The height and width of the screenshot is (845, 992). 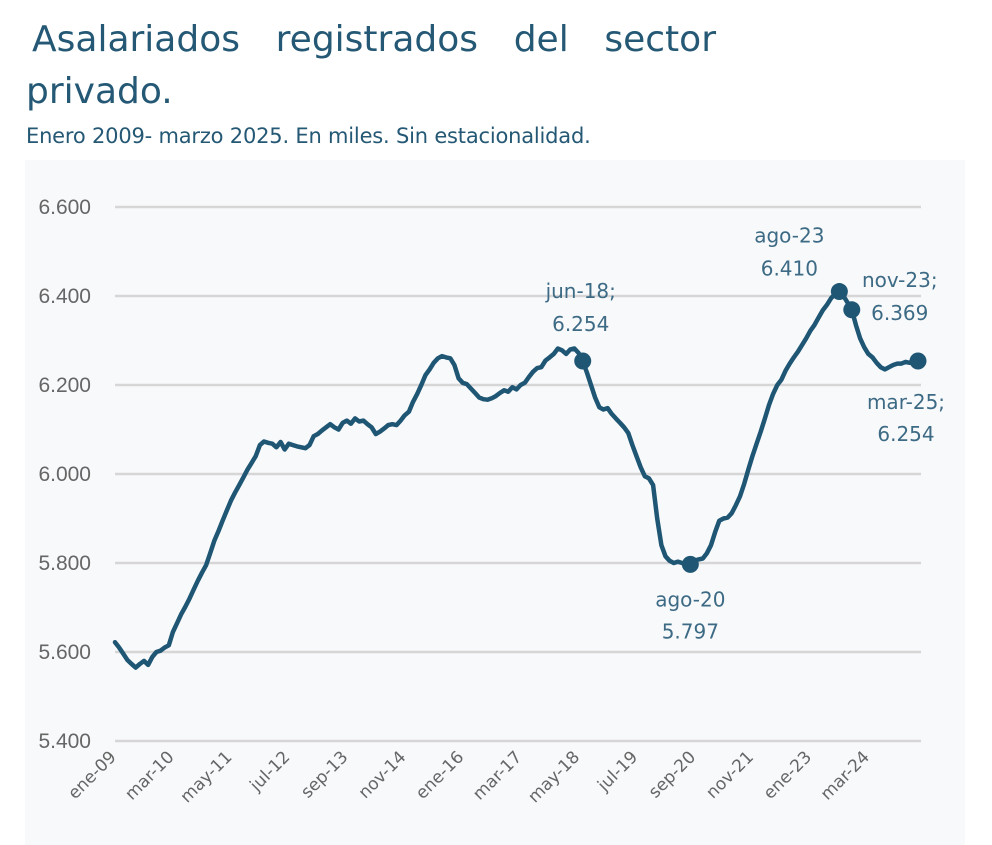 I want to click on x-tick-label: ene-09, so click(x=92, y=775).